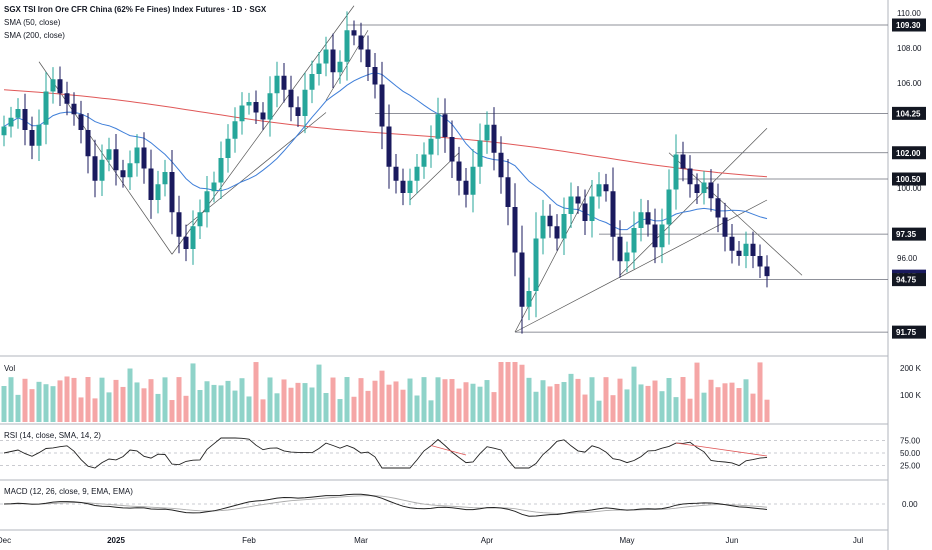  I want to click on price-tick-label: 100.00, so click(909, 188).